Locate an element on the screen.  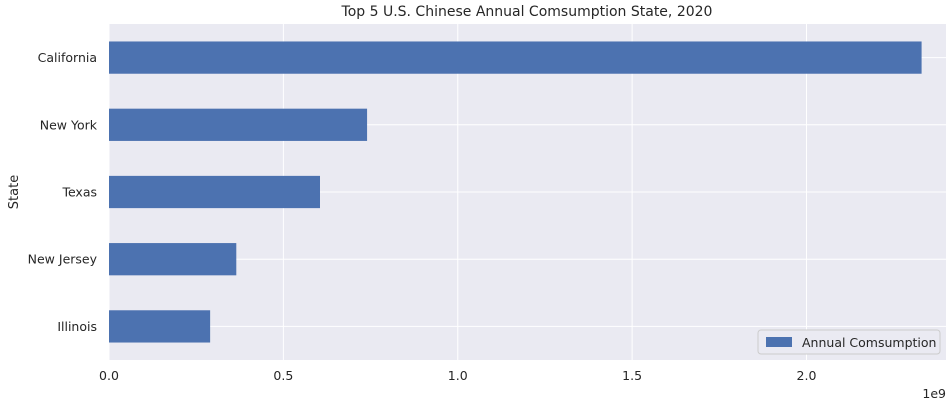
bar-illinois is located at coordinates (160, 326).